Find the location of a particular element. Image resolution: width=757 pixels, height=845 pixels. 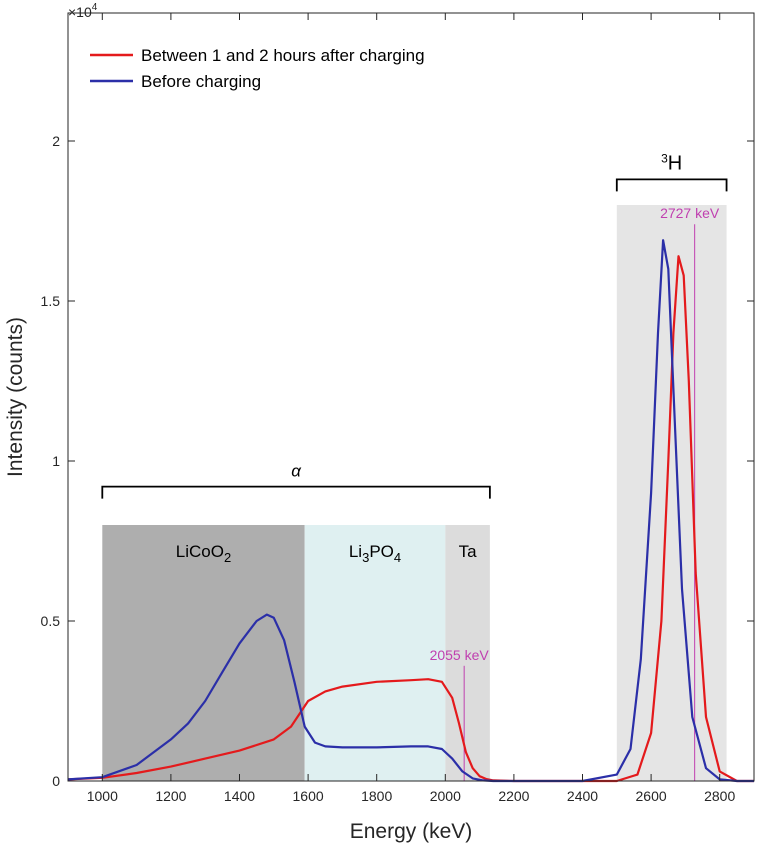

x-axis-title: Energy (keV) is located at coordinates (411, 831).